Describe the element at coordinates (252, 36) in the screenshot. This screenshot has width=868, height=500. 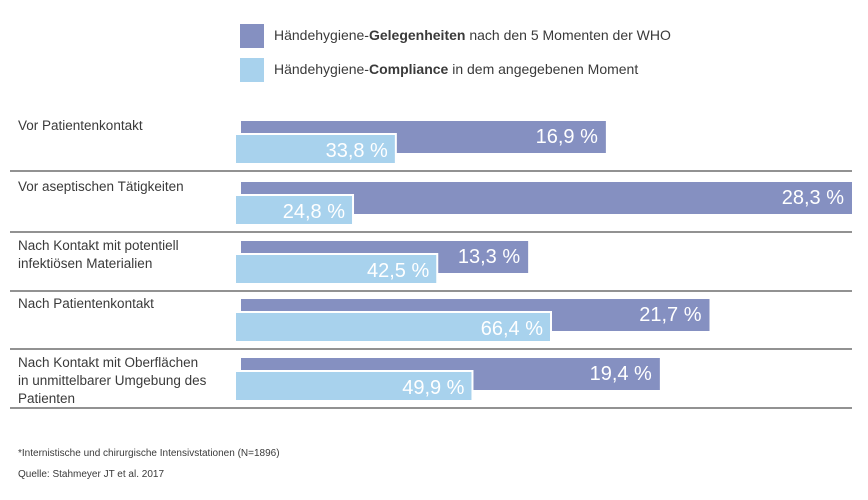
I see `legend-swatch-opportunities` at that location.